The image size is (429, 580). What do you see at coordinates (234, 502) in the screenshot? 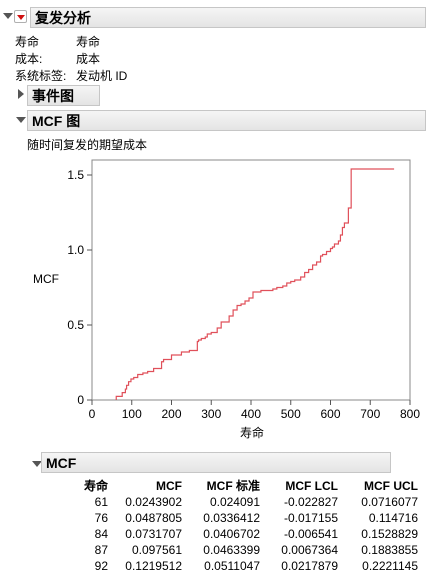
I see `table-cell: 0.024091` at bounding box center [234, 502].